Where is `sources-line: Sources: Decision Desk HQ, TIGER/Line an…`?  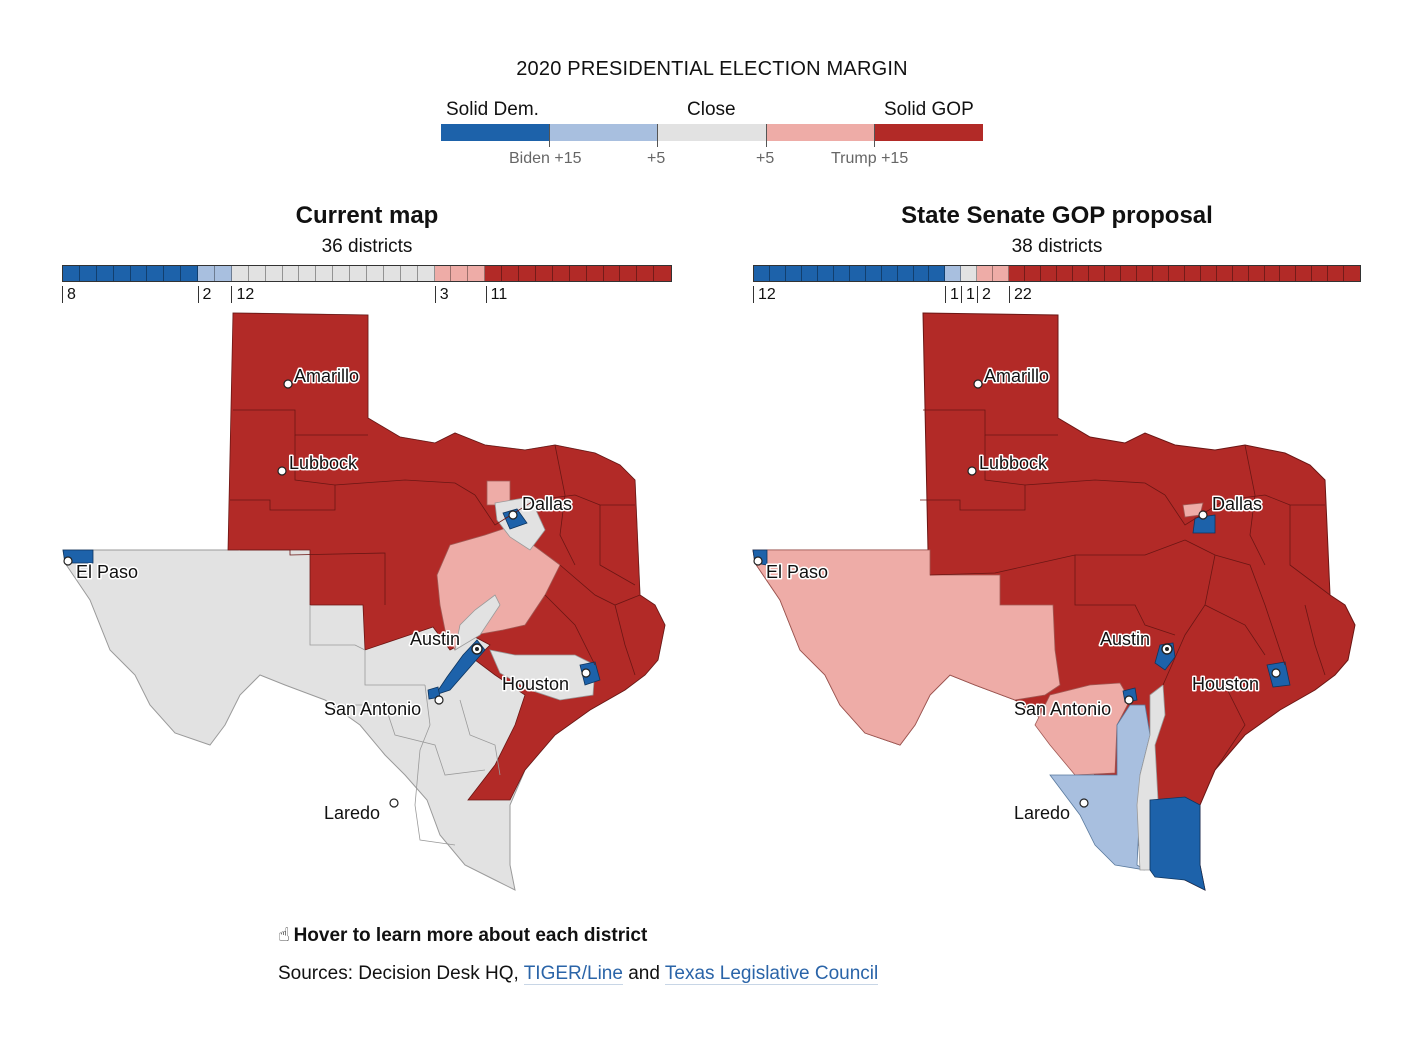 sources-line: Sources: Decision Desk HQ, TIGER/Line an… is located at coordinates (578, 974).